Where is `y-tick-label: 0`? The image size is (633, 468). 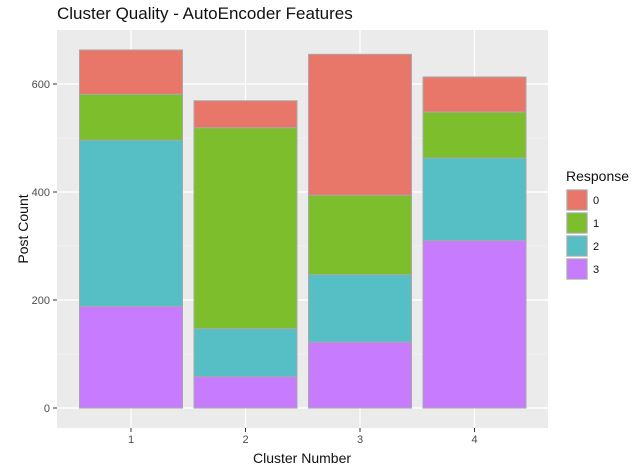 y-tick-label: 0 is located at coordinates (47, 409).